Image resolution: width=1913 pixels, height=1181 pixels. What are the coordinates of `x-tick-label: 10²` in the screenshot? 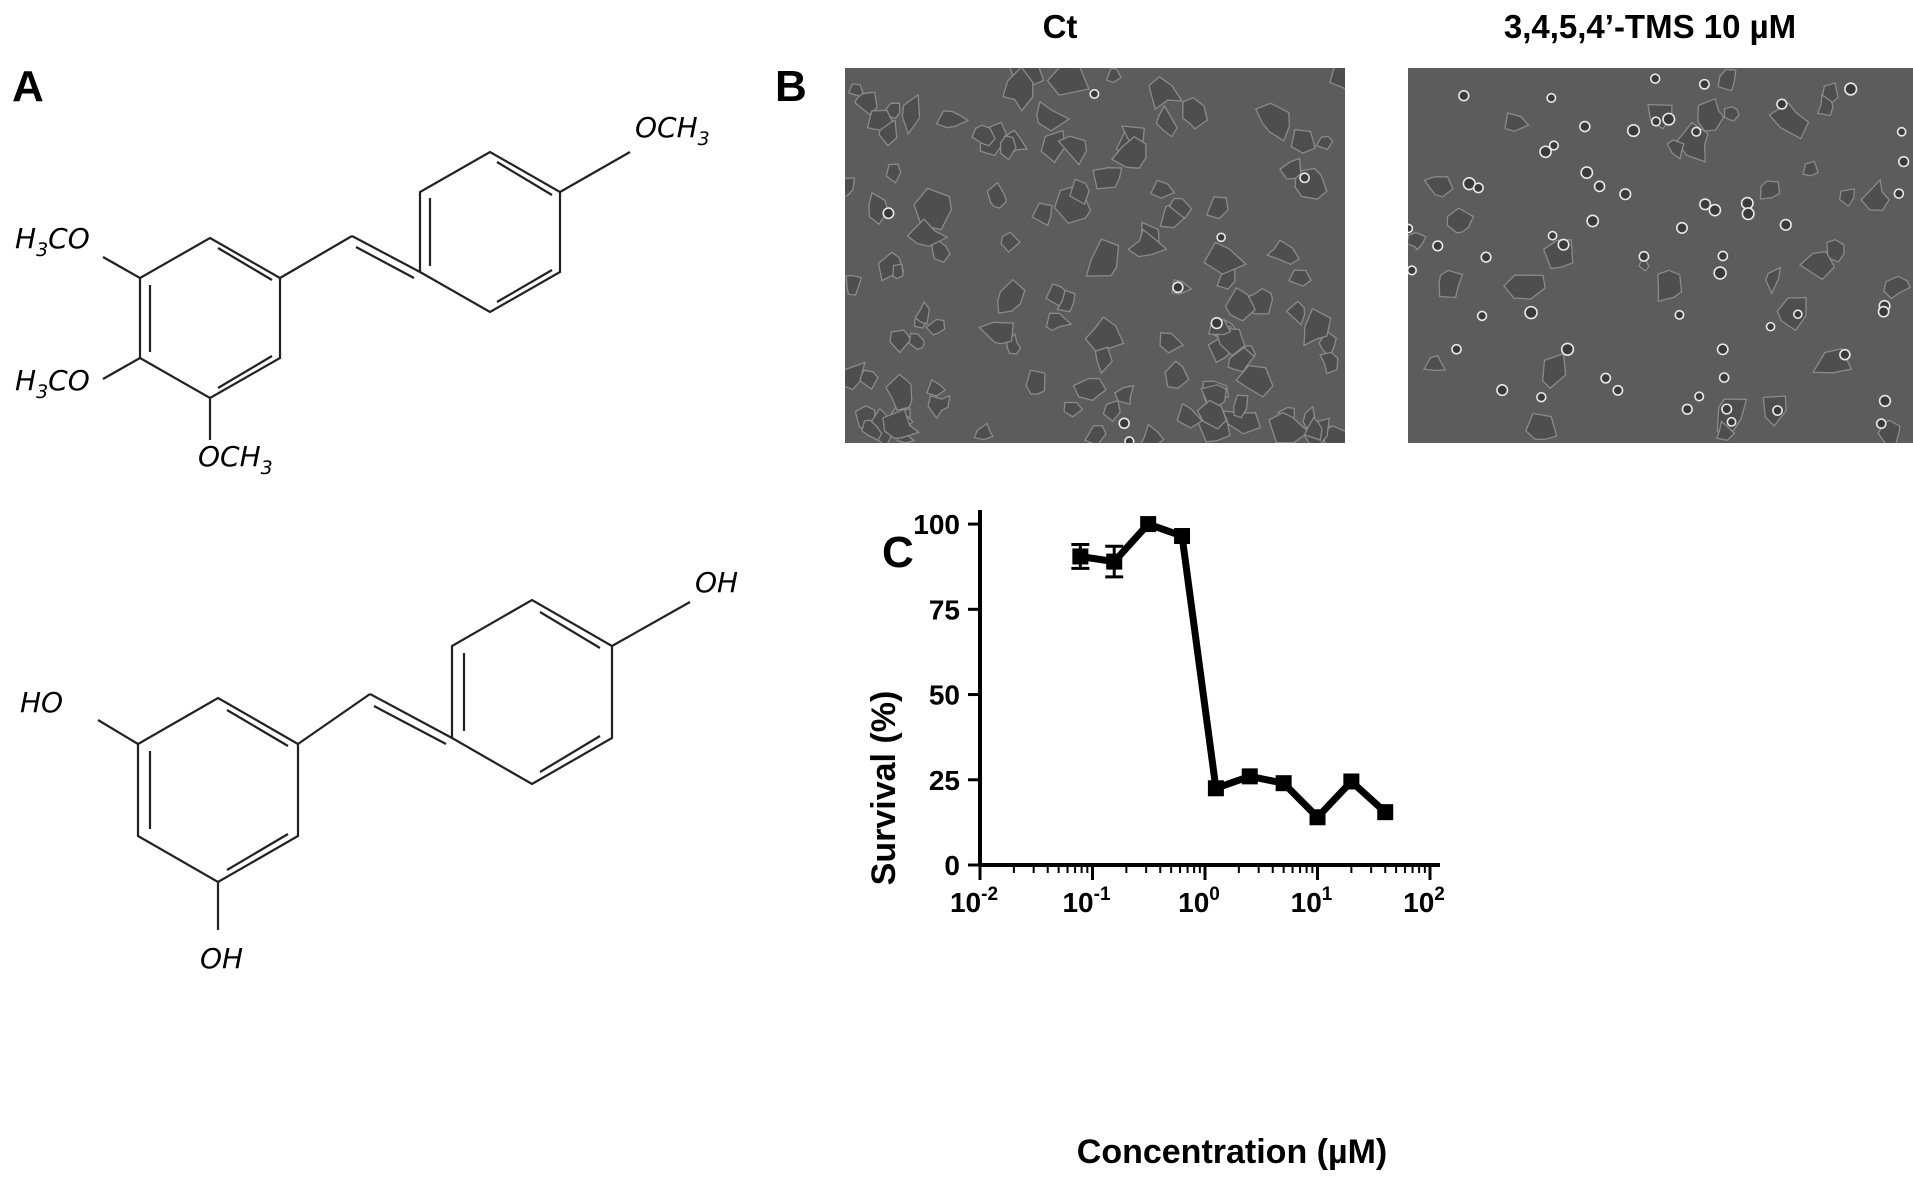 It's located at (1424, 901).